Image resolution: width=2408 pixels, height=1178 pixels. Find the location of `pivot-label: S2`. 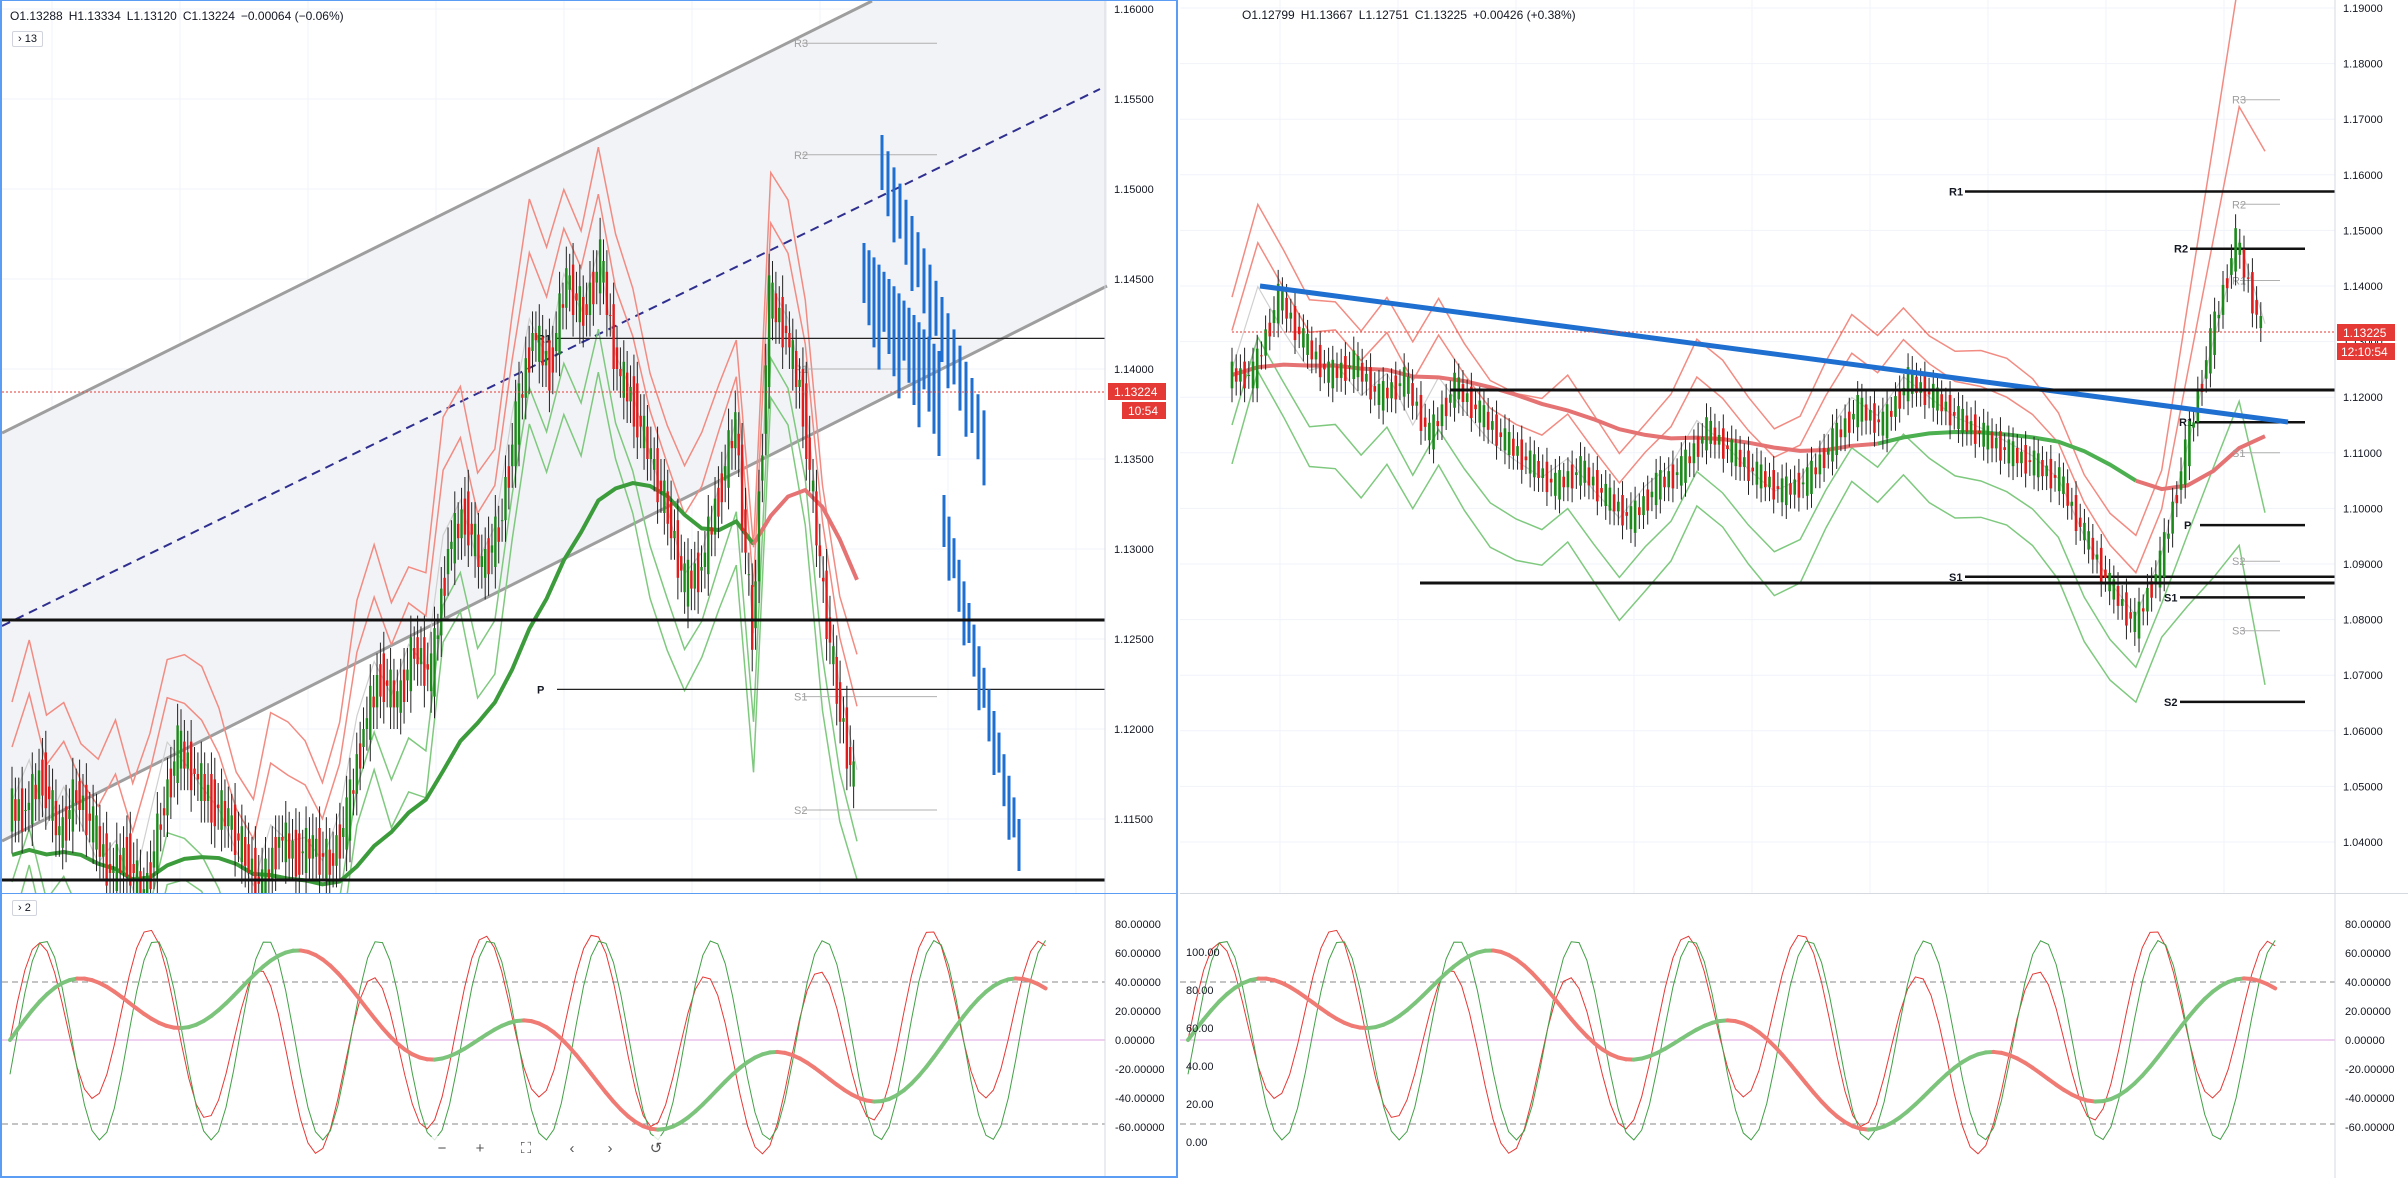

pivot-label: S2 is located at coordinates (800, 811).